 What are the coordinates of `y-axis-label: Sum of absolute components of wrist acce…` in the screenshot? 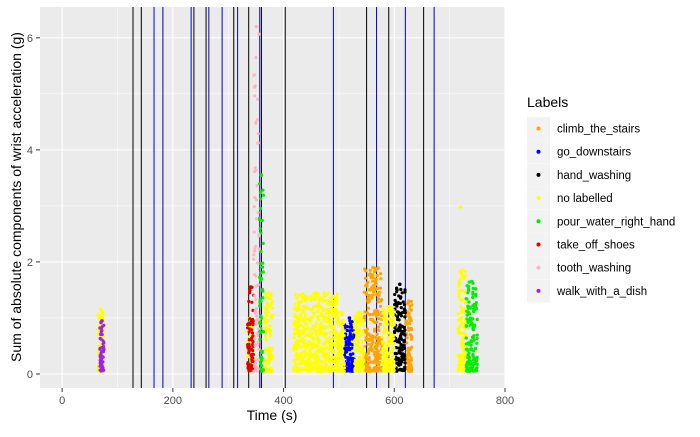 It's located at (16, 197).